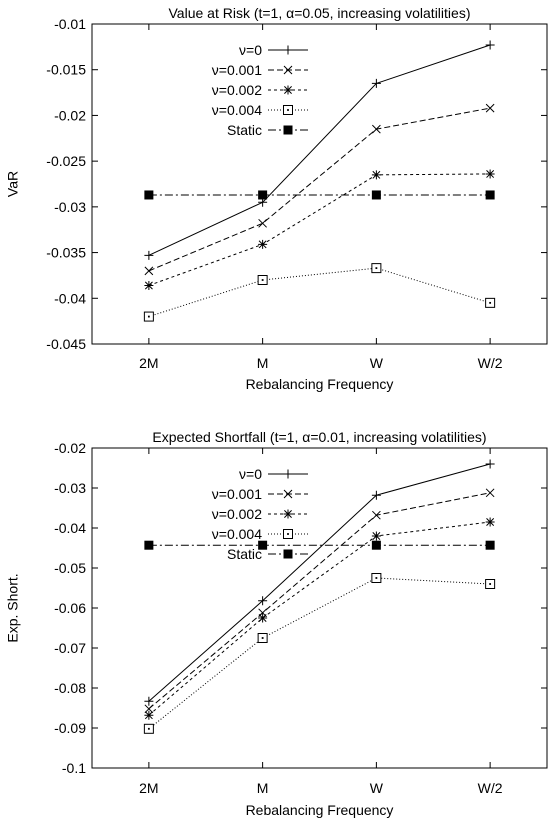  Describe the element at coordinates (70, 688) in the screenshot. I see `y-tick-label: -0.08` at that location.